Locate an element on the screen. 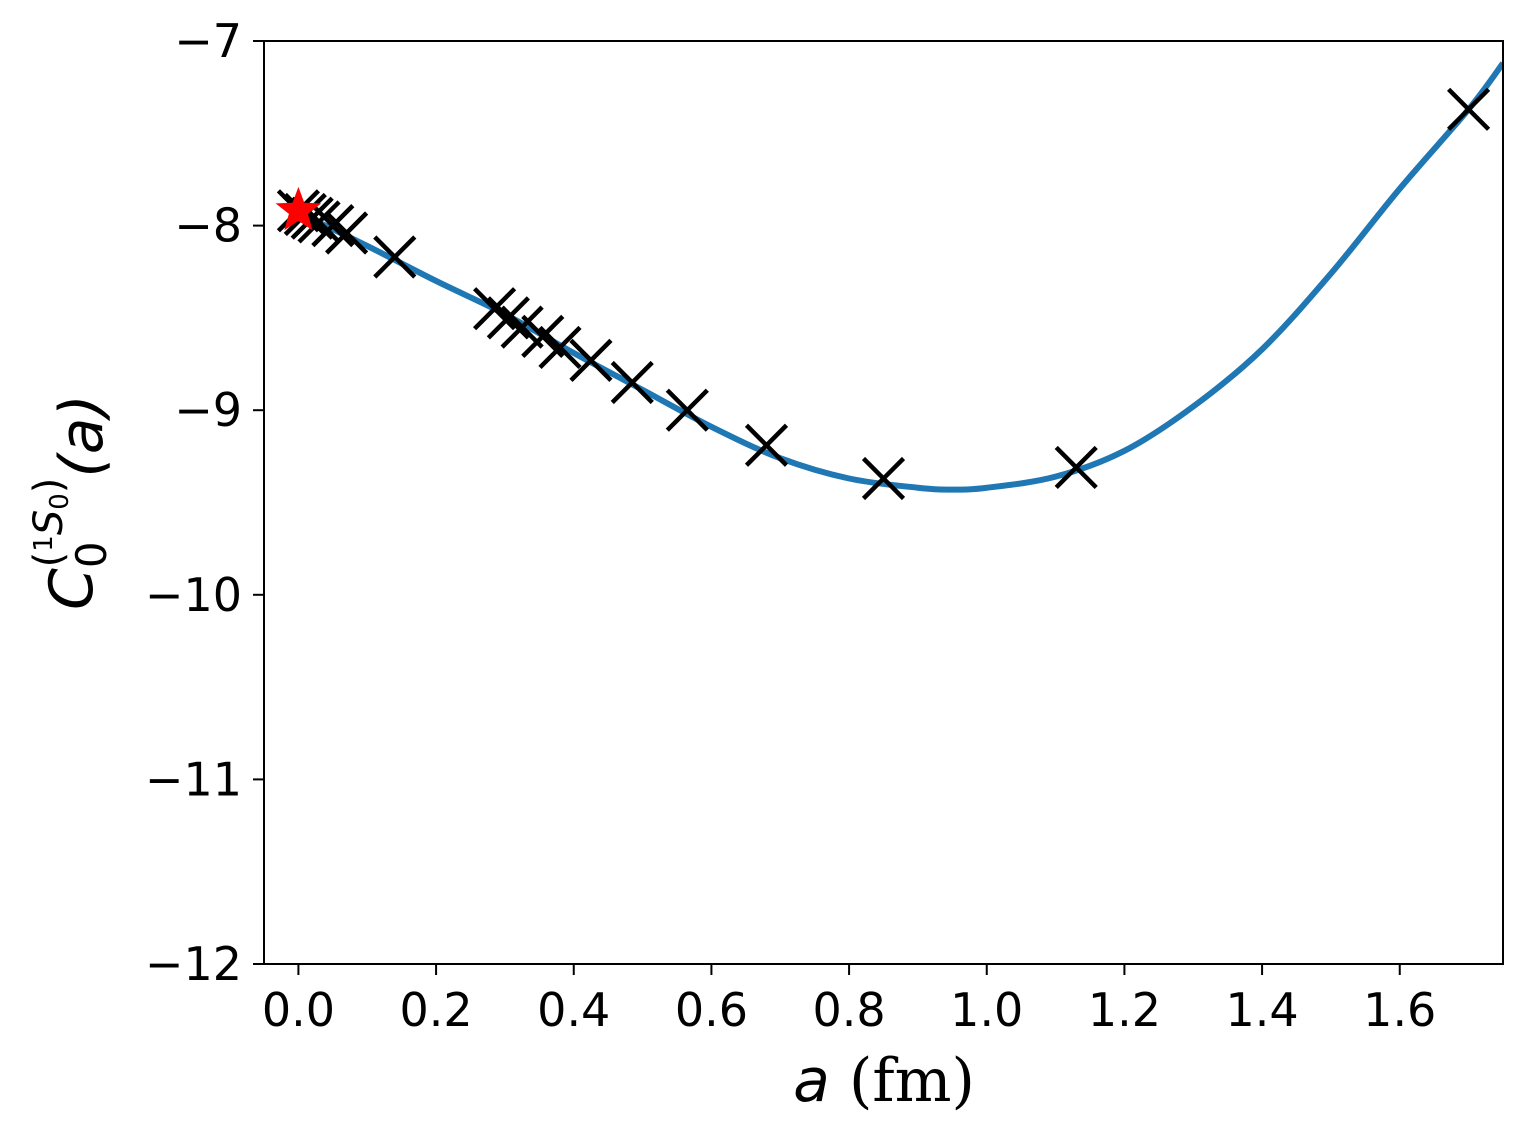  x-tick-label: 1.4 is located at coordinates (1262, 1010).